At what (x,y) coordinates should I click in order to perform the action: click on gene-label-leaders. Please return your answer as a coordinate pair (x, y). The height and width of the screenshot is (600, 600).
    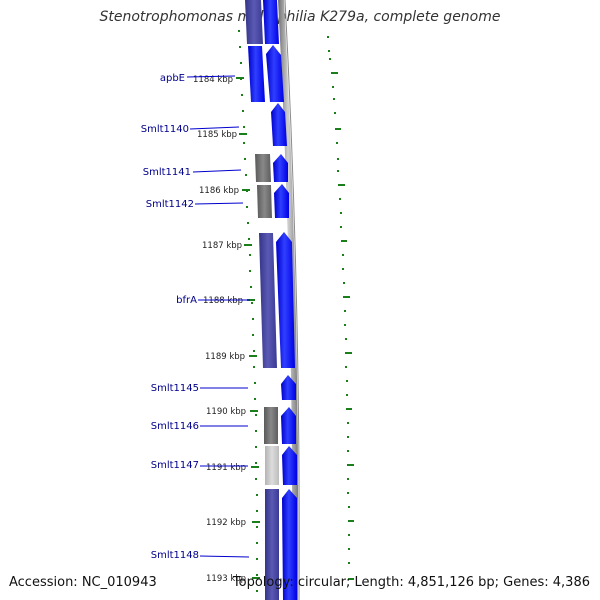
    Looking at the image, I should click on (218, 316).